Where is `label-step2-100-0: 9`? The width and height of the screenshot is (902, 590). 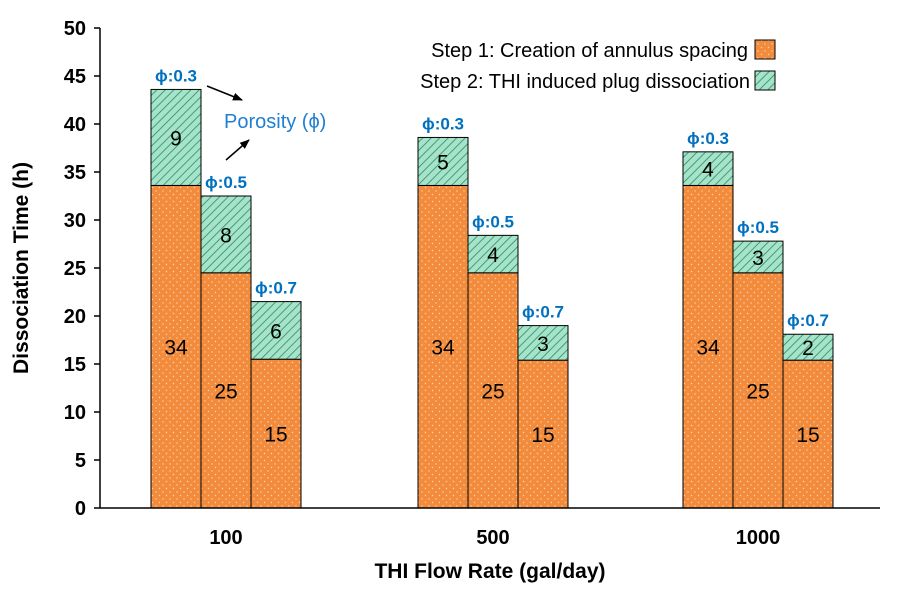 label-step2-100-0: 9 is located at coordinates (176, 138).